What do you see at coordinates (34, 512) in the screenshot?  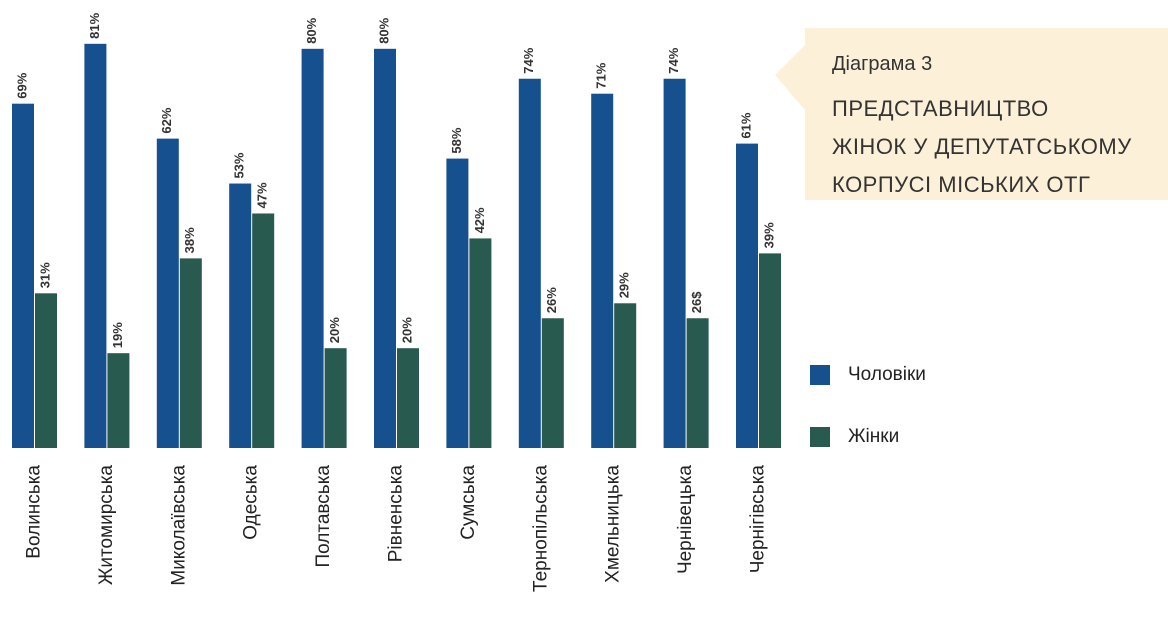 I see `x-tick-label: Волинська` at bounding box center [34, 512].